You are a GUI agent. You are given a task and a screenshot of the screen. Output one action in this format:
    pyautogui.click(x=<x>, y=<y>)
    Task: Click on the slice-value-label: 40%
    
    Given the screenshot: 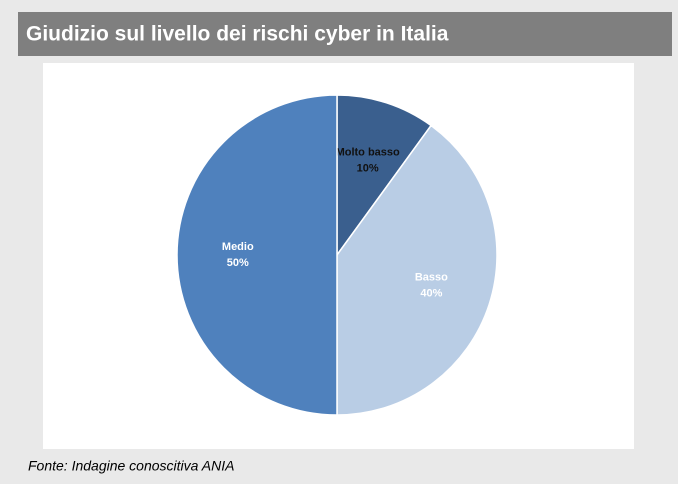 What is the action you would take?
    pyautogui.click(x=431, y=294)
    